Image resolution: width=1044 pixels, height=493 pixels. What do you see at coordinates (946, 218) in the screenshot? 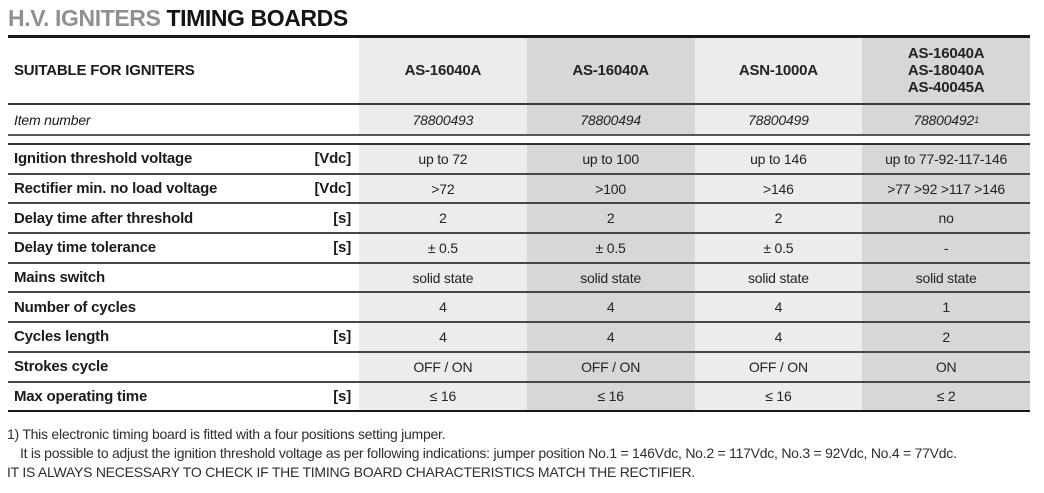
I see `row-value: no` at bounding box center [946, 218].